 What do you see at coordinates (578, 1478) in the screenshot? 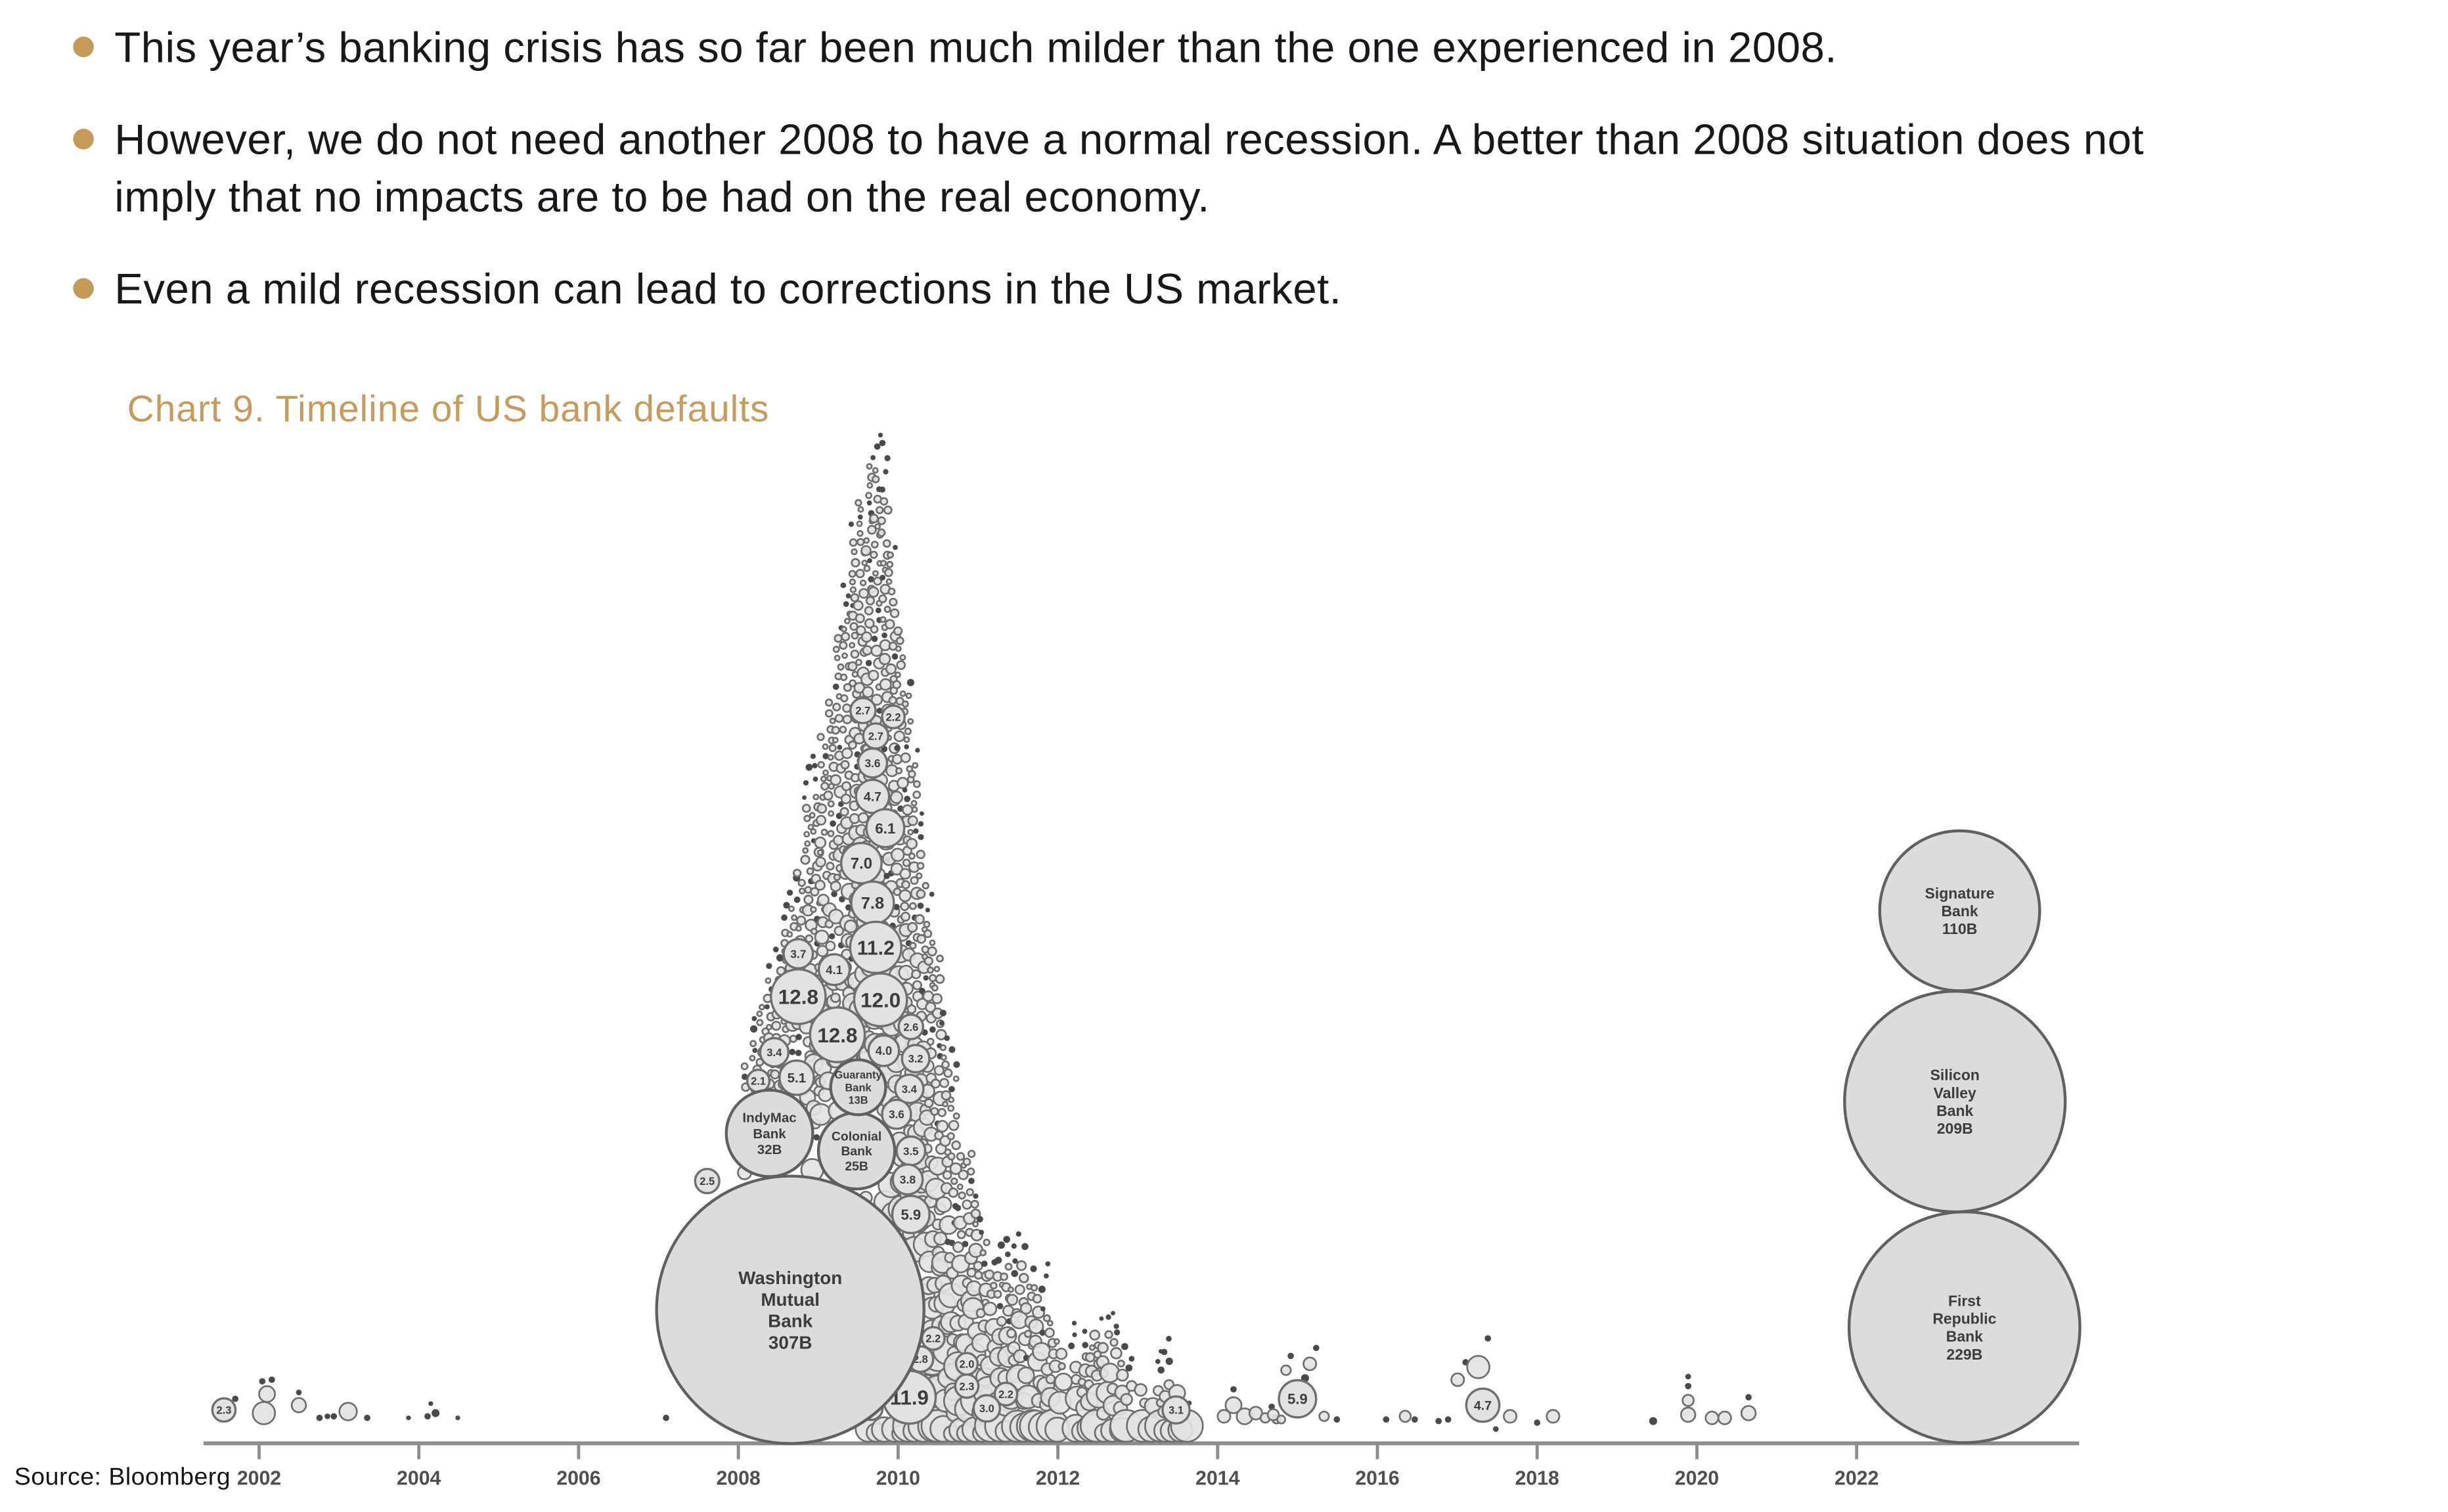
I see `axis-tick-label: 2006` at bounding box center [578, 1478].